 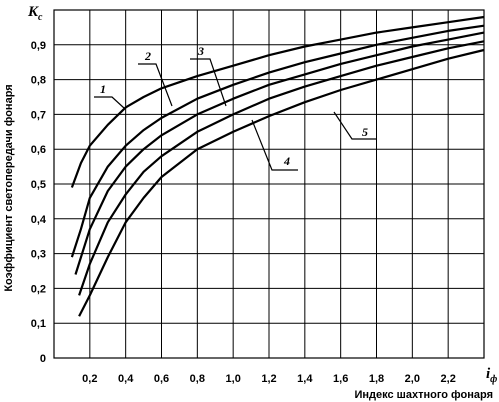 I want to click on x-tick-label: 1,8, so click(x=376, y=379).